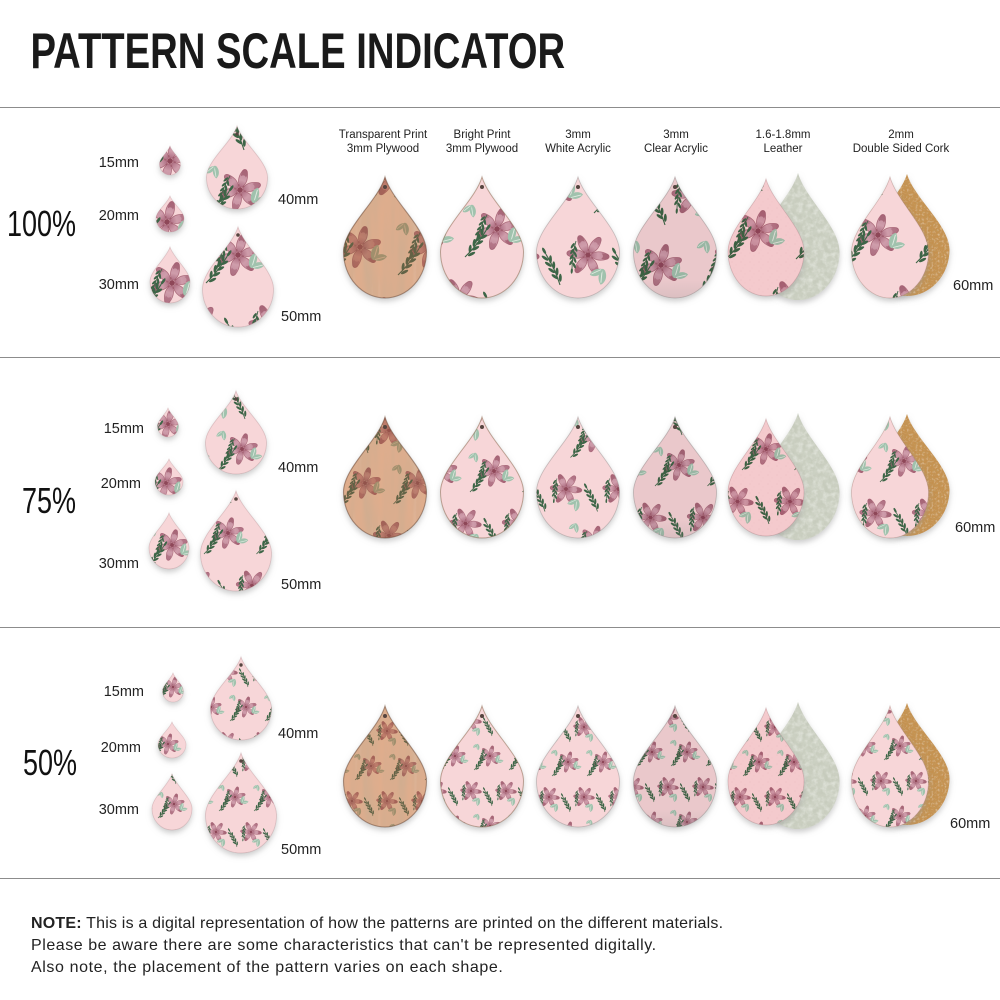 This screenshot has width=1000, height=1000. What do you see at coordinates (782, 149) in the screenshot?
I see `svg-text: Leather` at bounding box center [782, 149].